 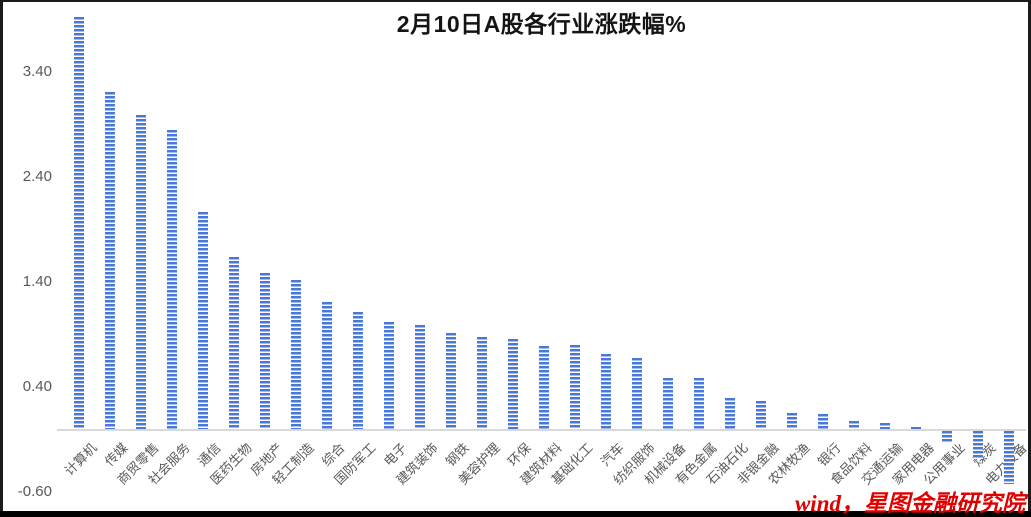 What do you see at coordinates (606, 391) in the screenshot?
I see `bar-汽车` at bounding box center [606, 391].